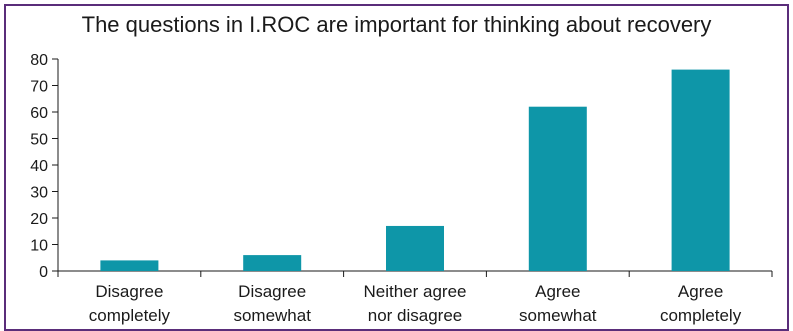  What do you see at coordinates (39, 113) in the screenshot?
I see `y-tick-label: 60` at bounding box center [39, 113].